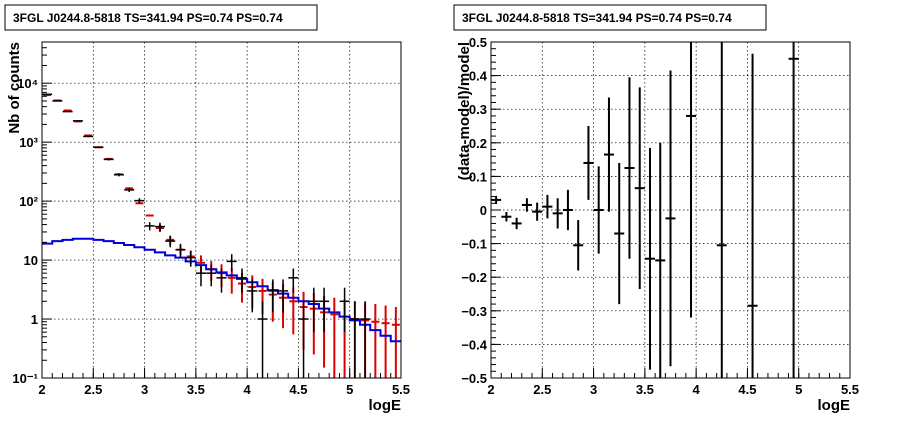 This screenshot has height=421, width=898. Describe the element at coordinates (27, 83) in the screenshot. I see `y-tick-label: 10⁴` at that location.